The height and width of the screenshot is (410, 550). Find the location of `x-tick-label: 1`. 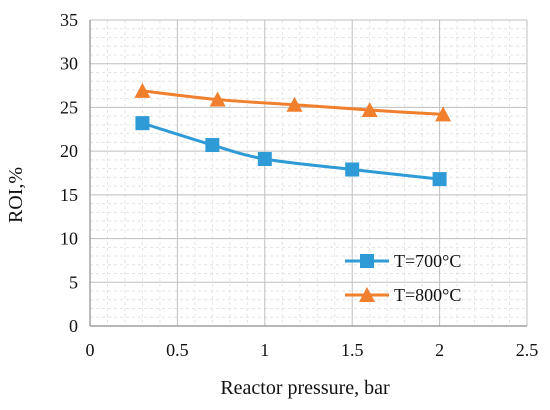

x-tick-label: 1 is located at coordinates (264, 350).